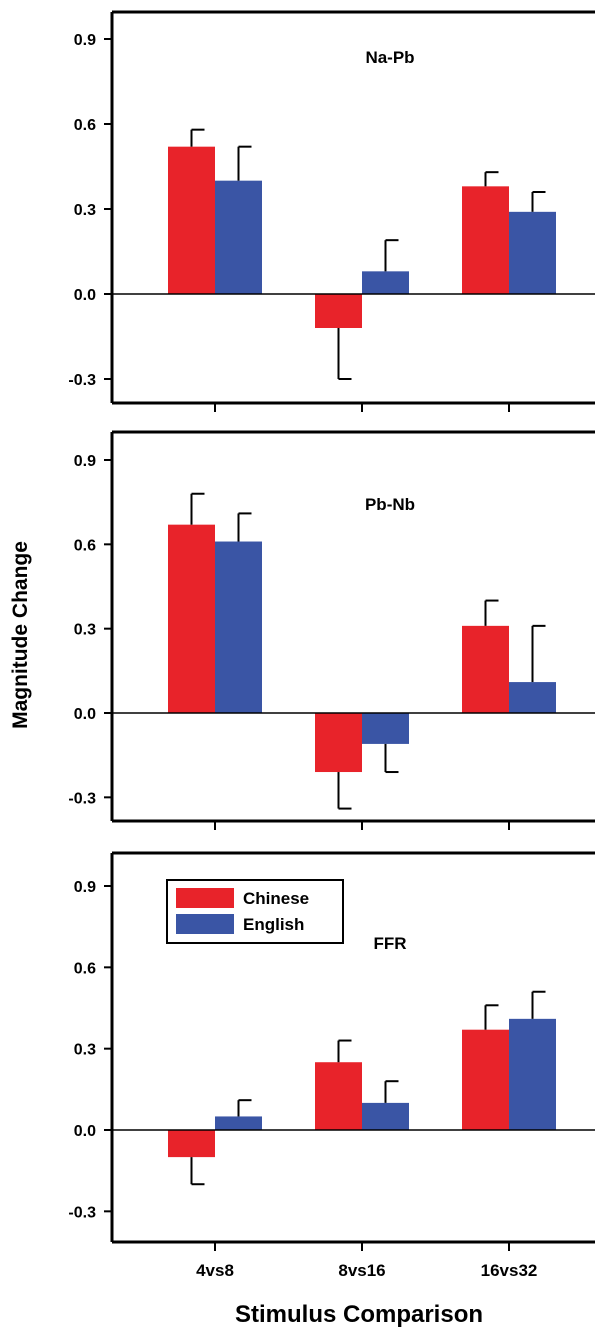  I want to click on legend-label-english: English, so click(273, 924).